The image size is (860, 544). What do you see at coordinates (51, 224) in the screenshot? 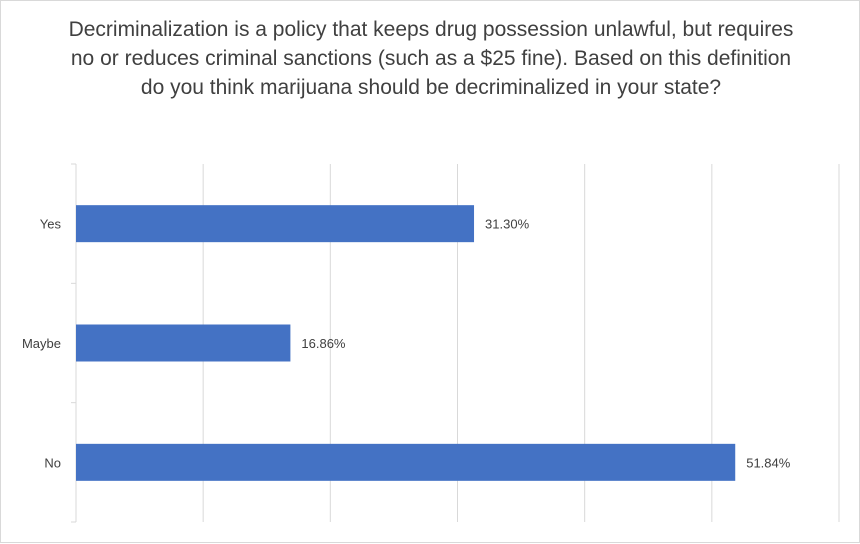
I see `category-label-yes: Yes` at bounding box center [51, 224].